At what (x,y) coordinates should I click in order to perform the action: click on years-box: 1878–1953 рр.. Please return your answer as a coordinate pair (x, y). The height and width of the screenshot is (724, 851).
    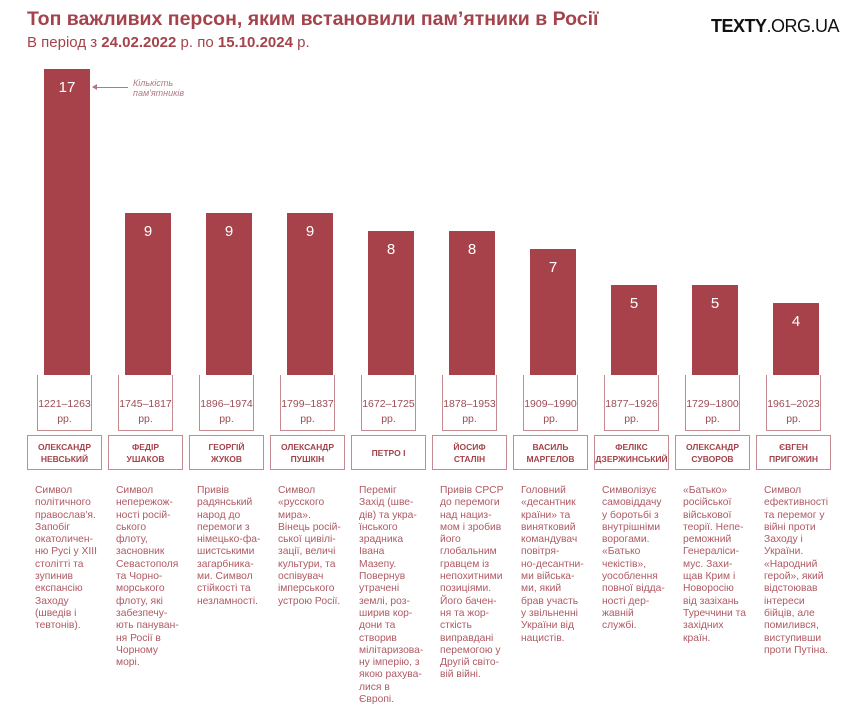
    Looking at the image, I should click on (469, 403).